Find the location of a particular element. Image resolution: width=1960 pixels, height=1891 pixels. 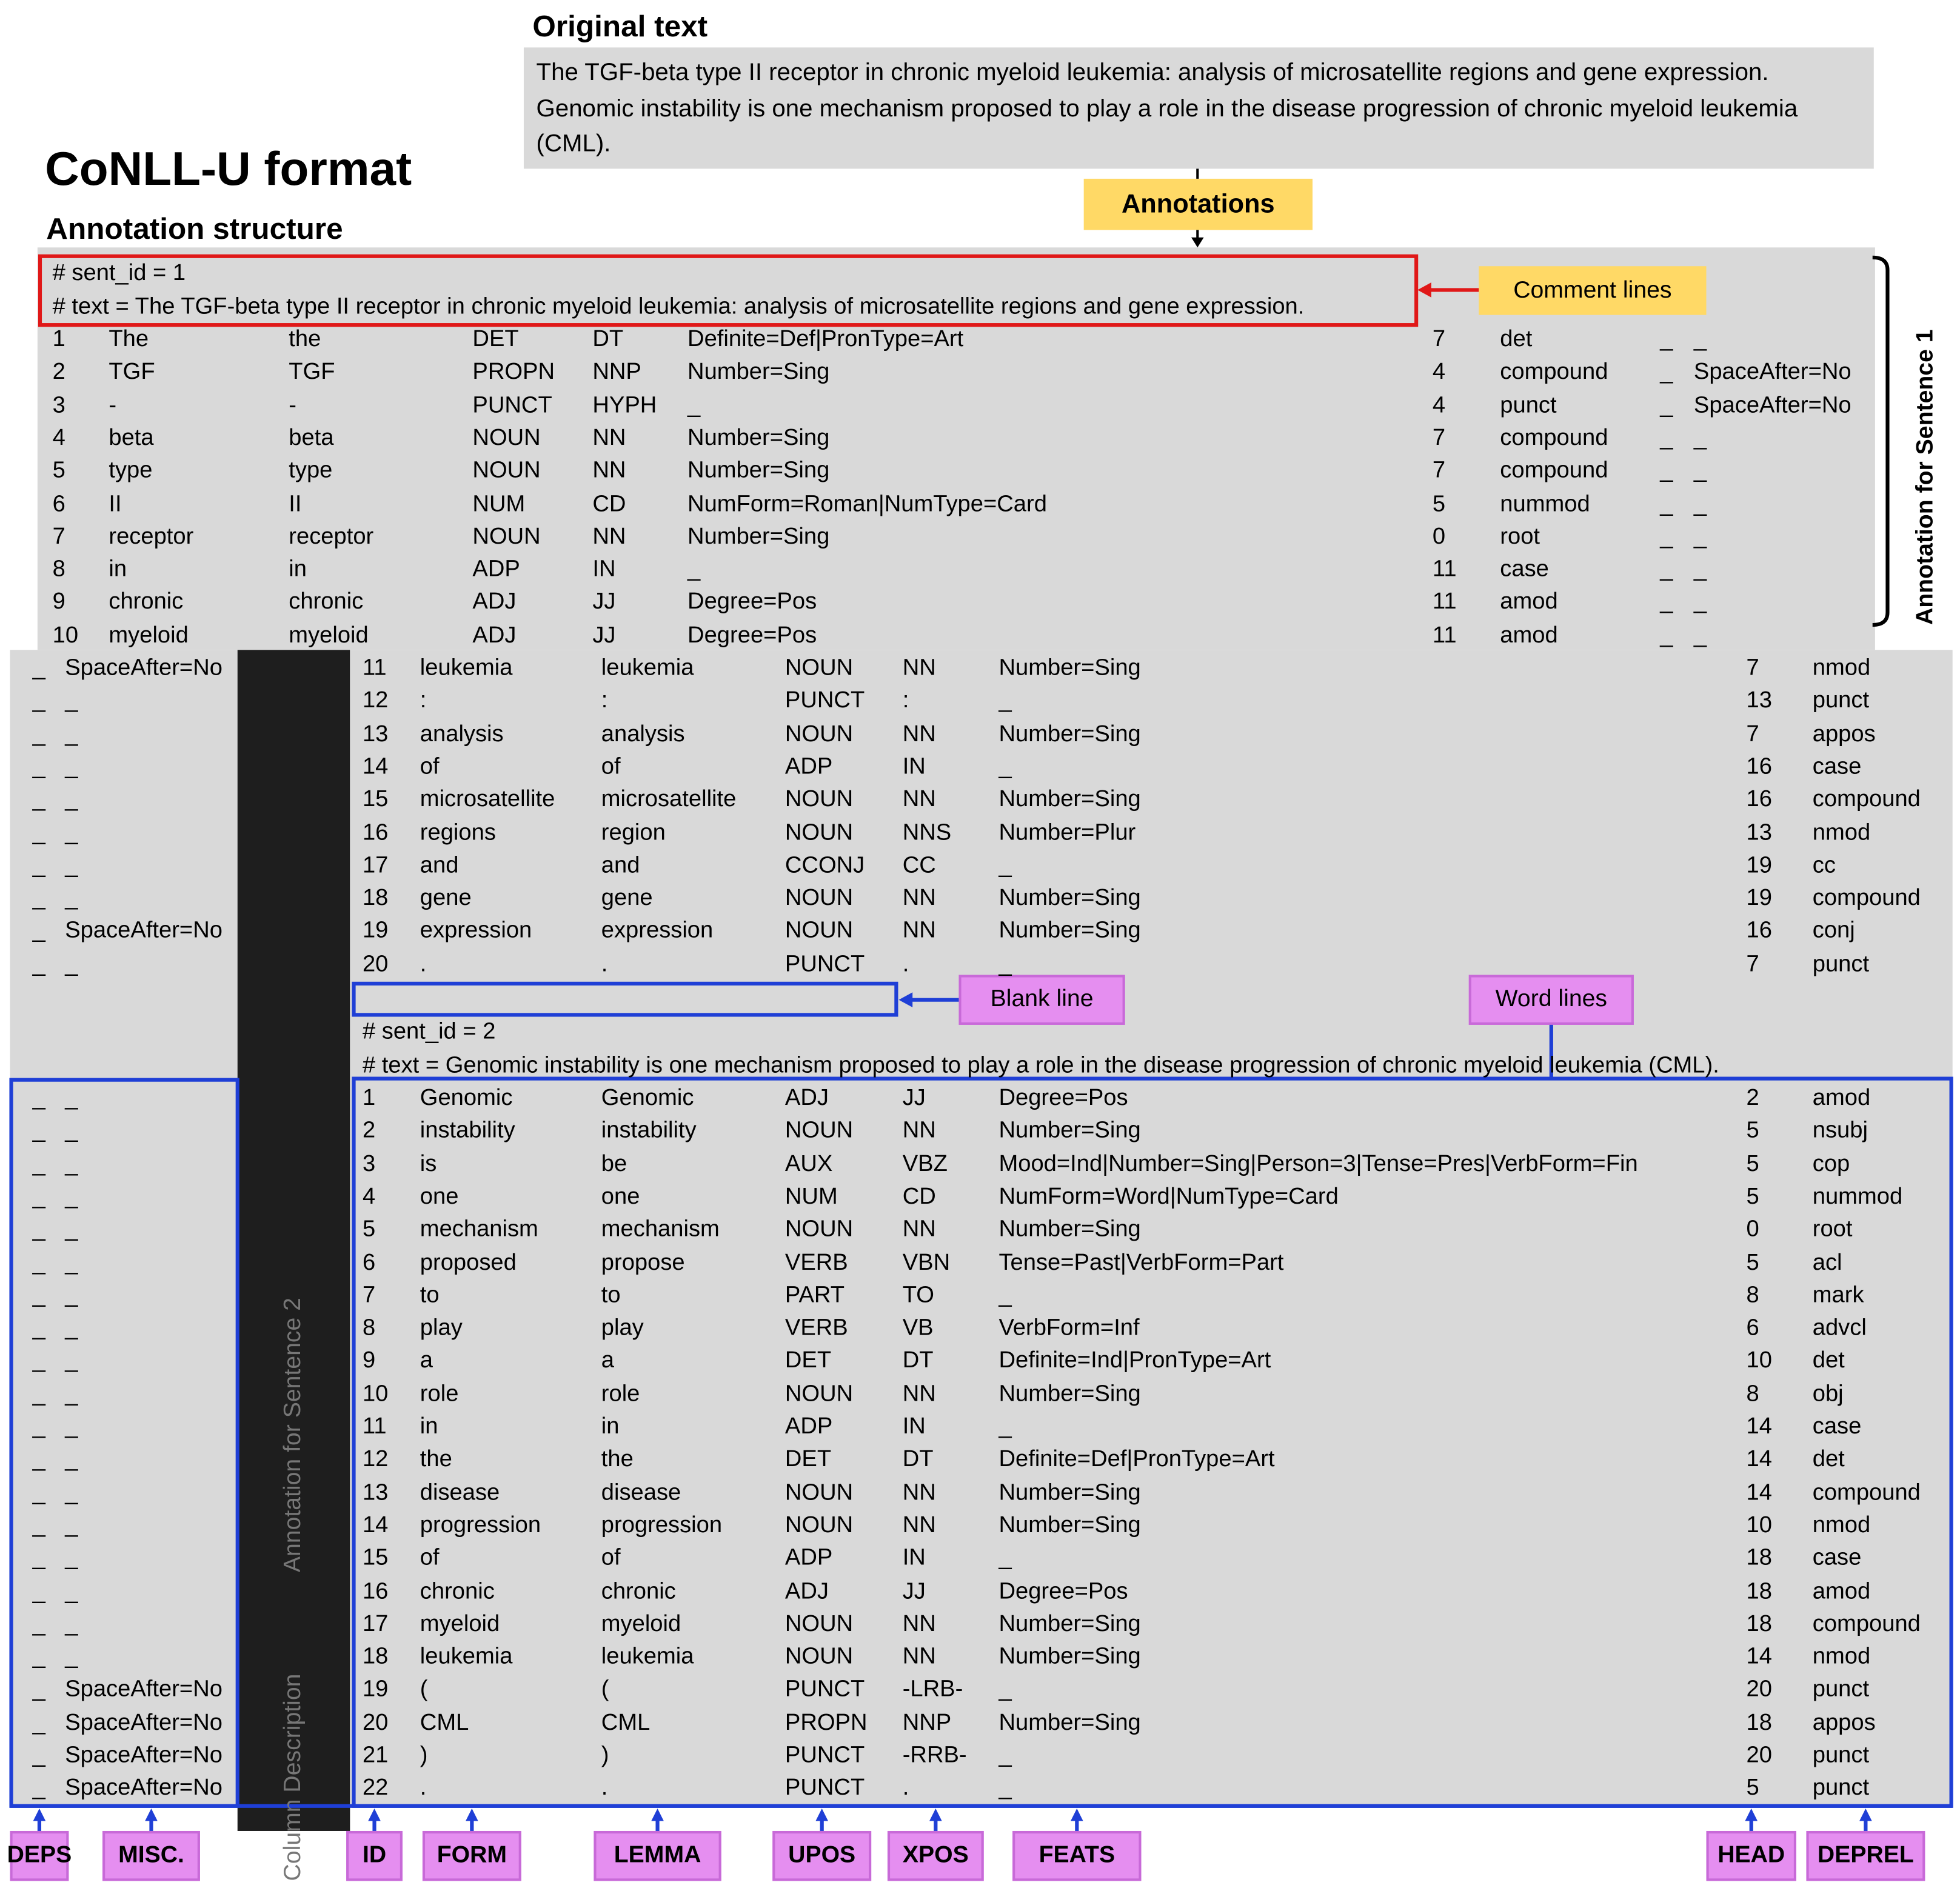

token-form: play is located at coordinates (441, 1326).